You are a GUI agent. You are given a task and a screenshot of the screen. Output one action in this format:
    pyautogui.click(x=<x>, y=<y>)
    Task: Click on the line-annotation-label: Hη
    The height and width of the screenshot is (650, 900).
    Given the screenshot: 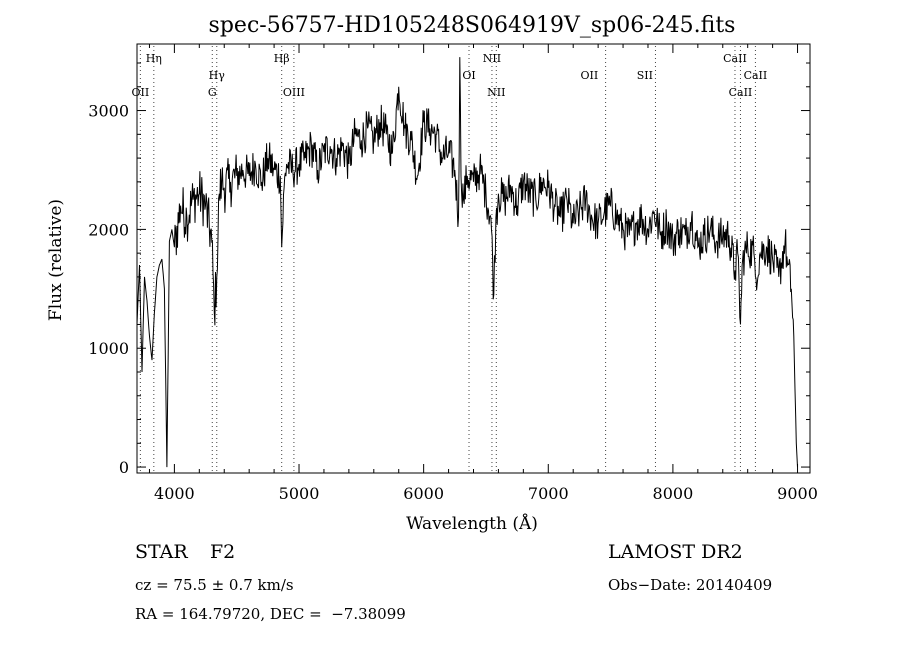 What is the action you would take?
    pyautogui.click(x=154, y=58)
    